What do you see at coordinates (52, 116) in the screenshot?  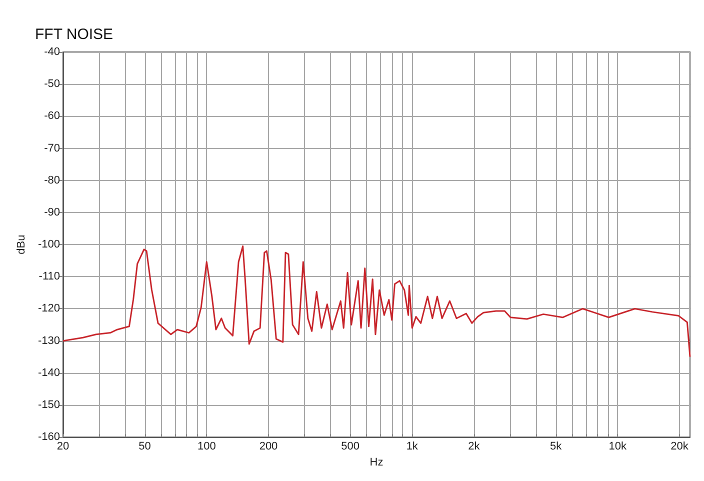 I see `y-tick-label: -60` at bounding box center [52, 116].